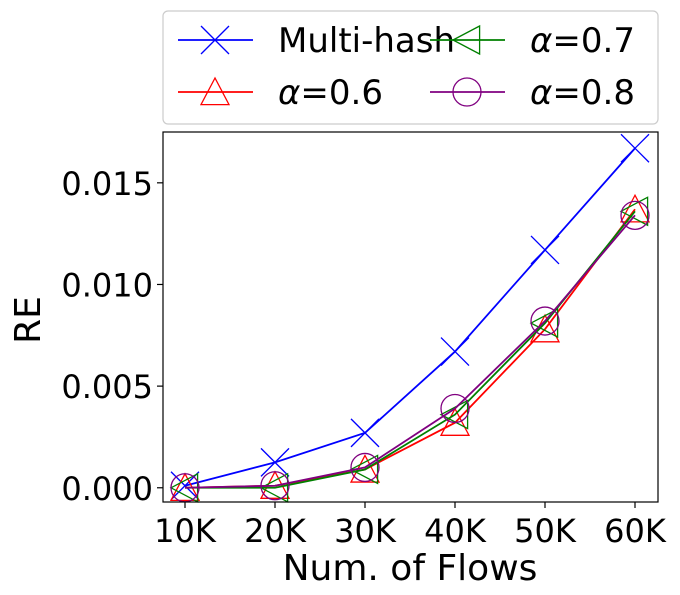 This screenshot has height=595, width=680. What do you see at coordinates (107, 184) in the screenshot?
I see `y-tick-label: 0.015` at bounding box center [107, 184].